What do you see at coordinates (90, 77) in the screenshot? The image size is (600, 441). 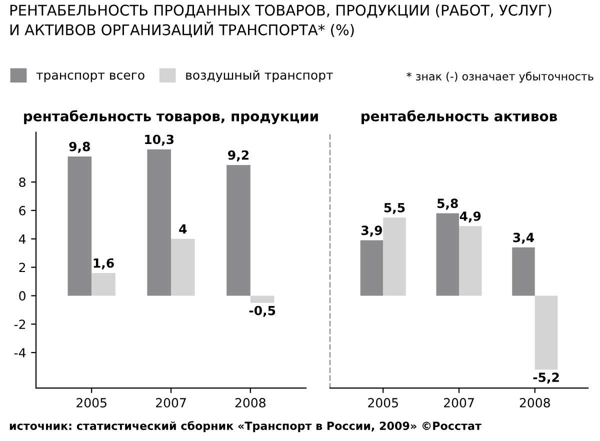 I see `legend-label: транспорт всего` at bounding box center [90, 77].